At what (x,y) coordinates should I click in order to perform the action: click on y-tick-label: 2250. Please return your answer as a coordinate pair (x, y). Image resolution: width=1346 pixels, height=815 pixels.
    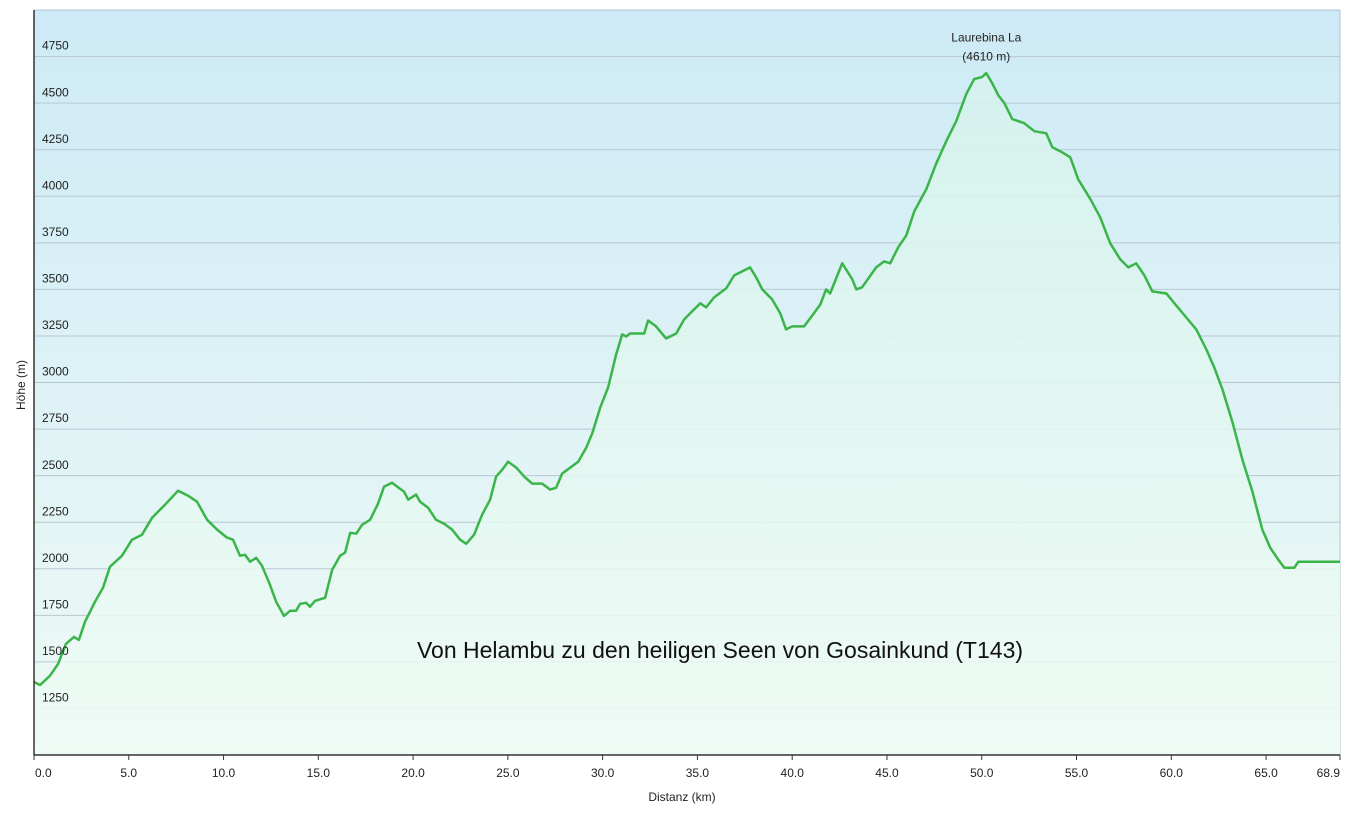
    Looking at the image, I should click on (55, 511).